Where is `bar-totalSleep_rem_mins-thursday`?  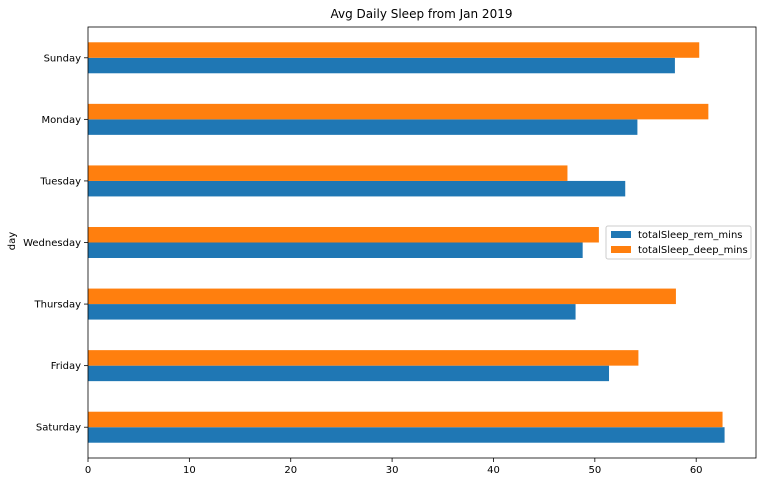
bar-totalSleep_rem_mins-thursday is located at coordinates (332, 312).